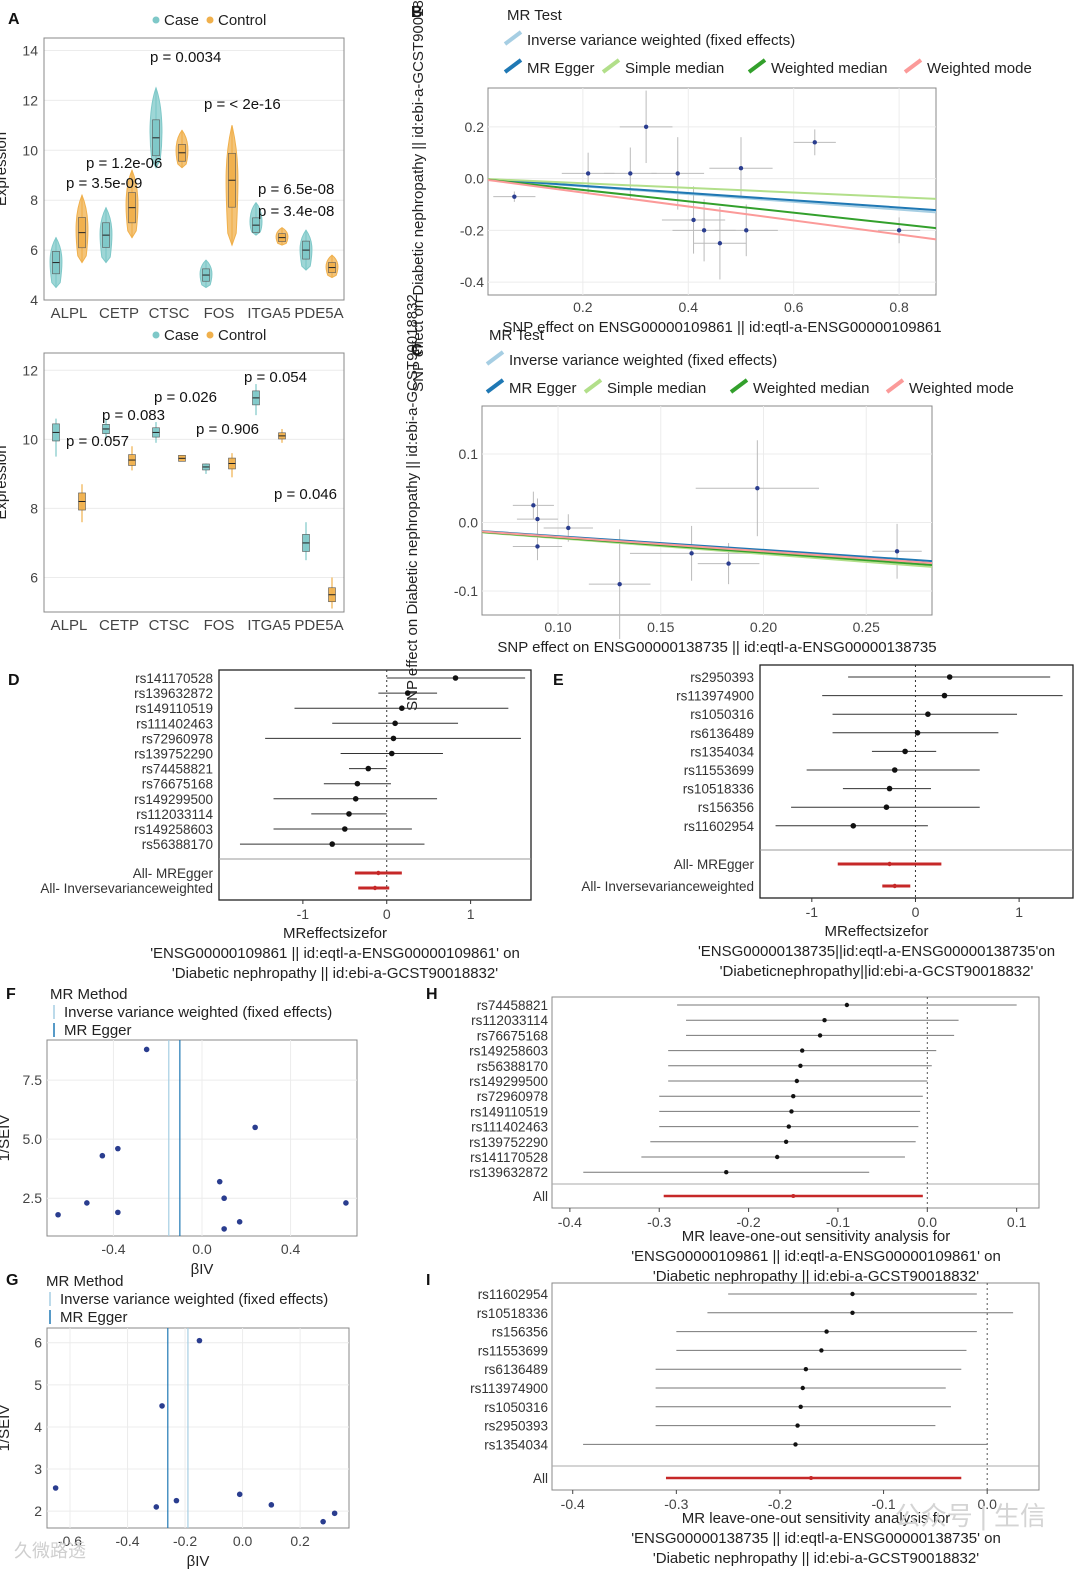  I want to click on h-snp-label: rs112033114, so click(509, 1020).